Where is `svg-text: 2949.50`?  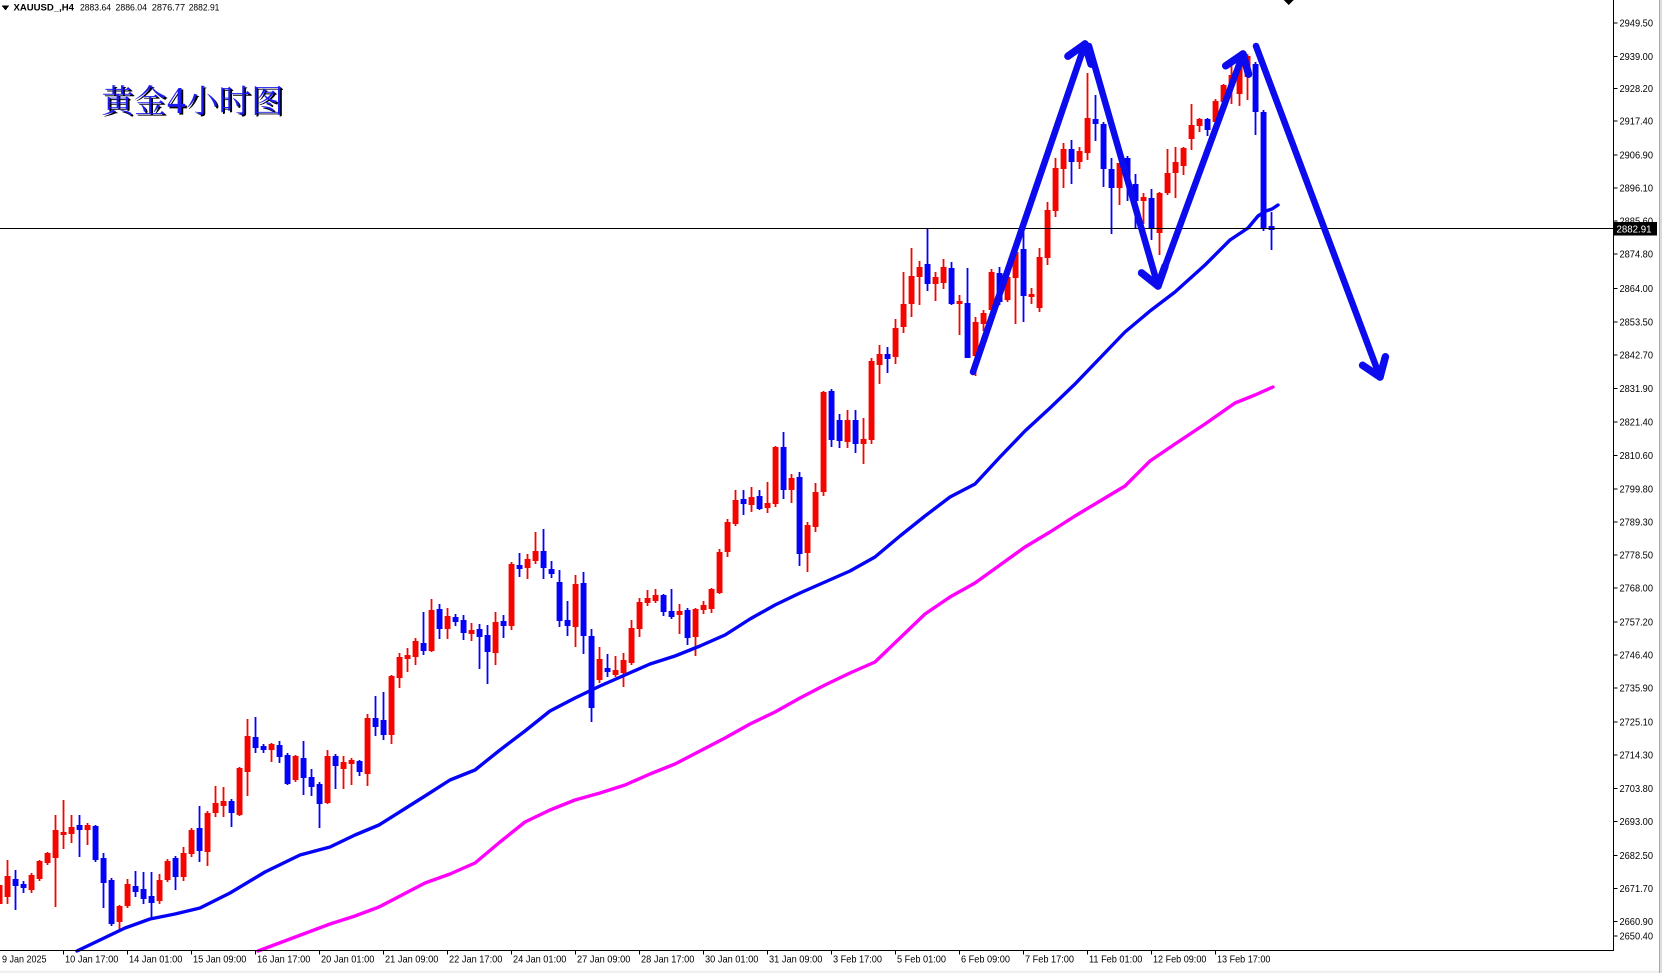 svg-text: 2949.50 is located at coordinates (1637, 24).